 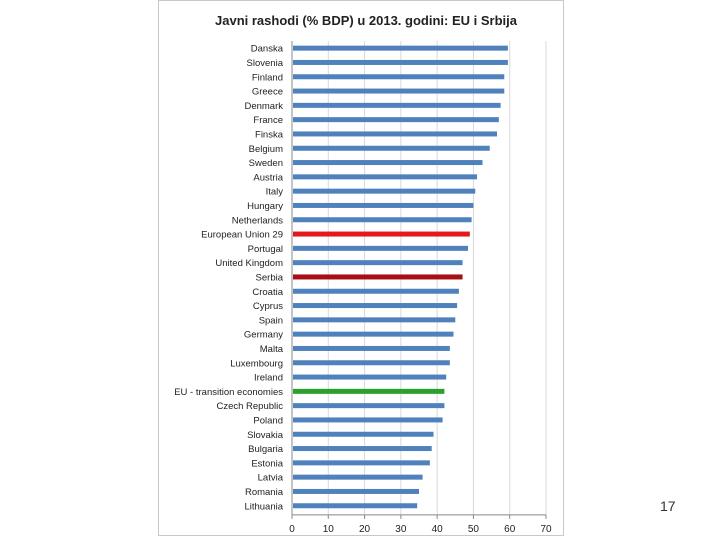 What do you see at coordinates (374, 320) in the screenshot?
I see `bar-spain` at bounding box center [374, 320].